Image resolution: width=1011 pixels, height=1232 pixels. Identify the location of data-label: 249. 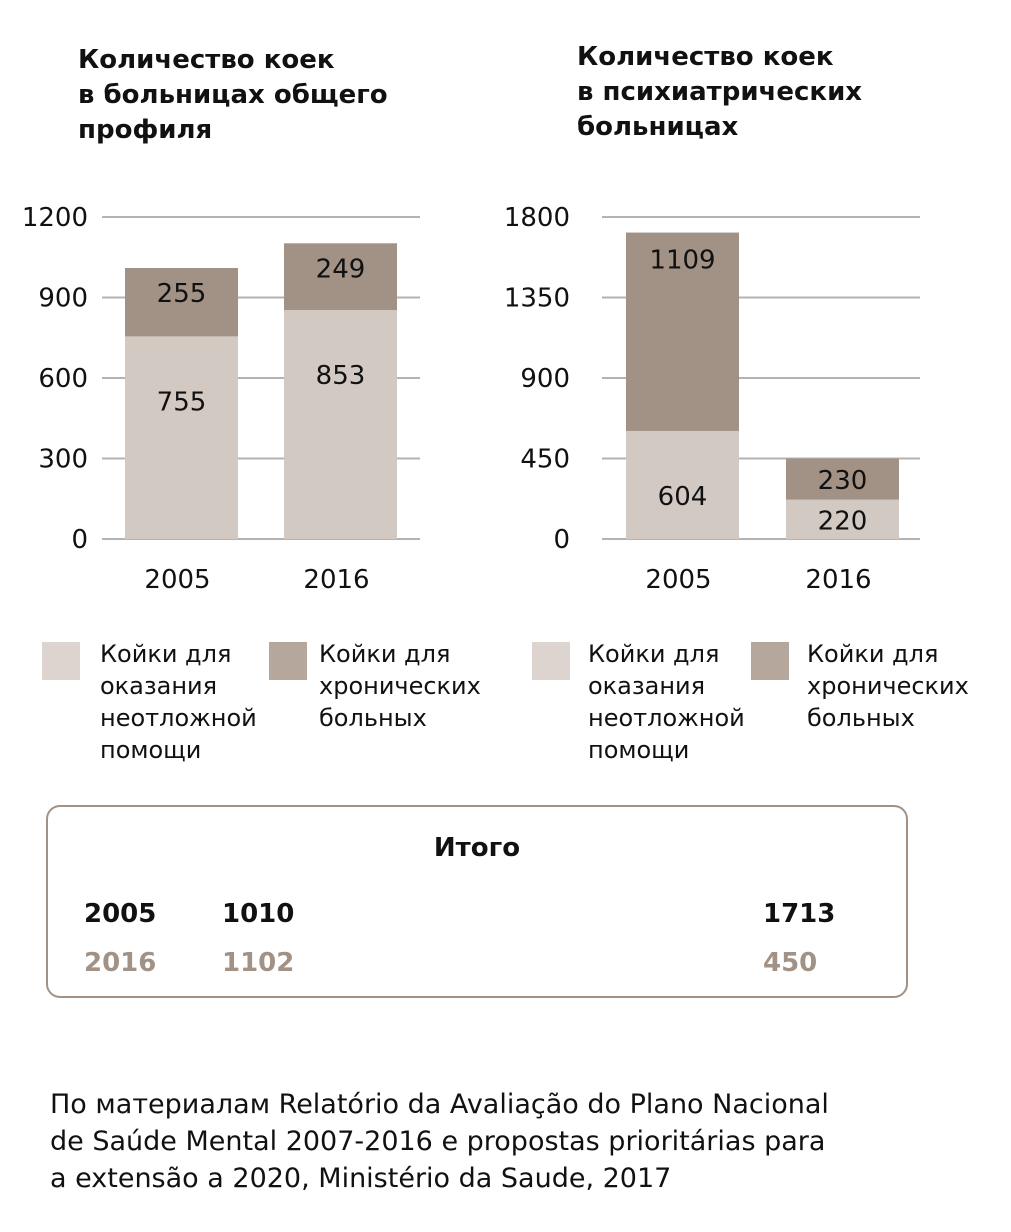
(341, 269).